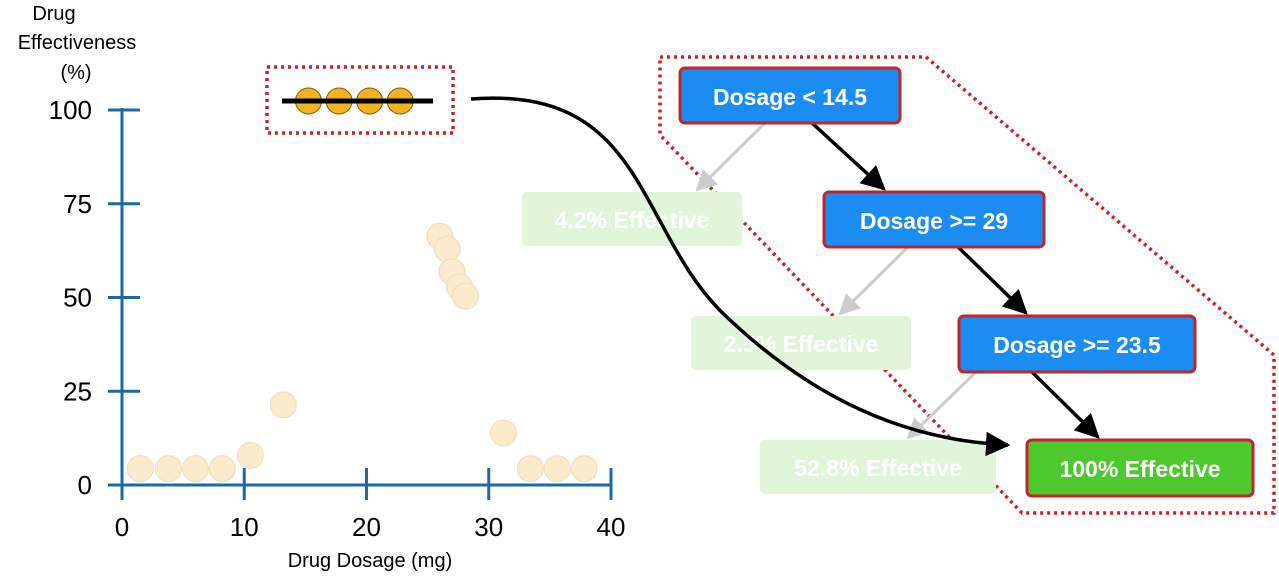 The height and width of the screenshot is (580, 1279). What do you see at coordinates (874, 280) in the screenshot?
I see `edge-n2-to-leaf2` at bounding box center [874, 280].